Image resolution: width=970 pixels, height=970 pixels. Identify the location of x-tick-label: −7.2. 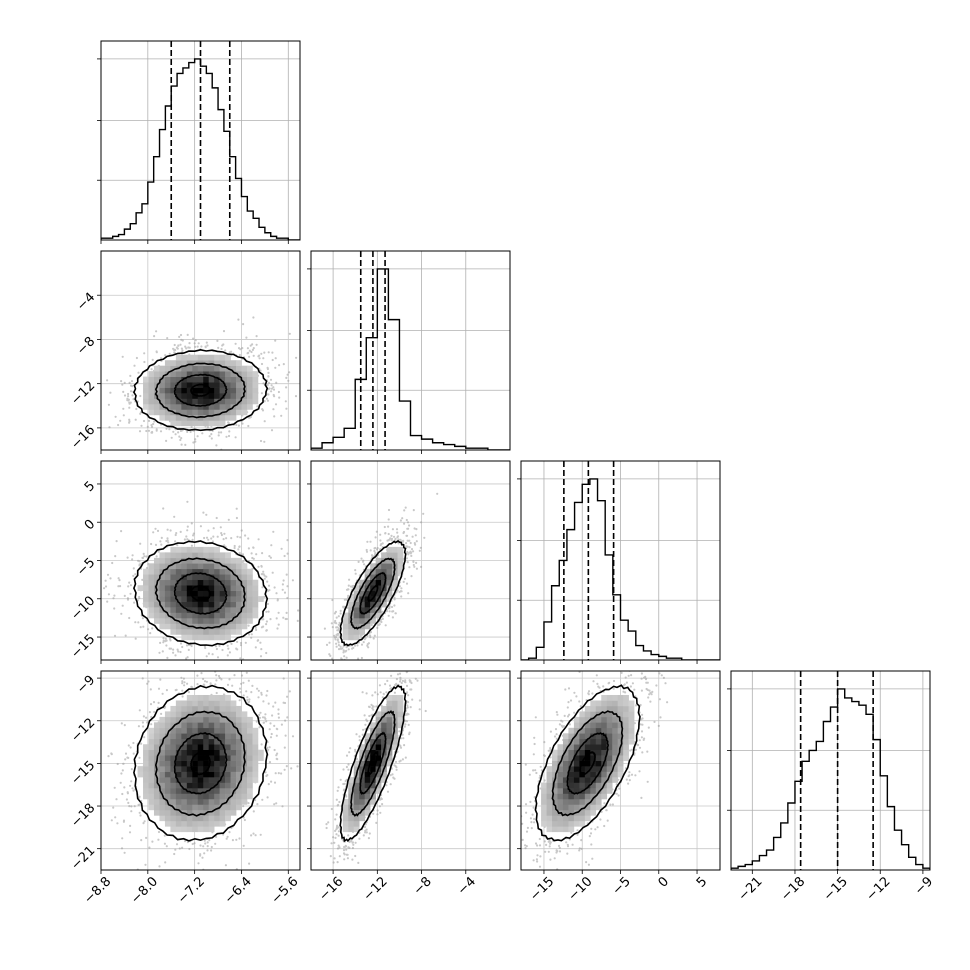
(191, 890).